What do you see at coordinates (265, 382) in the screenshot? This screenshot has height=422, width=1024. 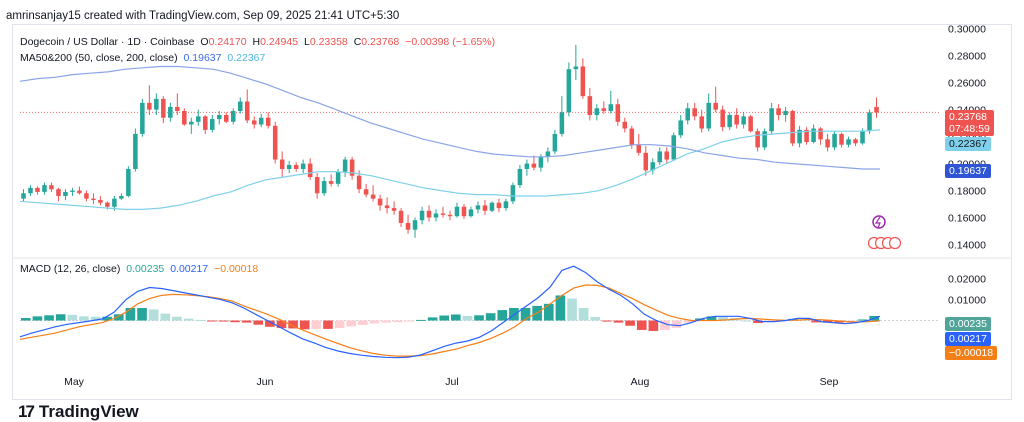 I see `x-axis-month-label: Jun` at bounding box center [265, 382].